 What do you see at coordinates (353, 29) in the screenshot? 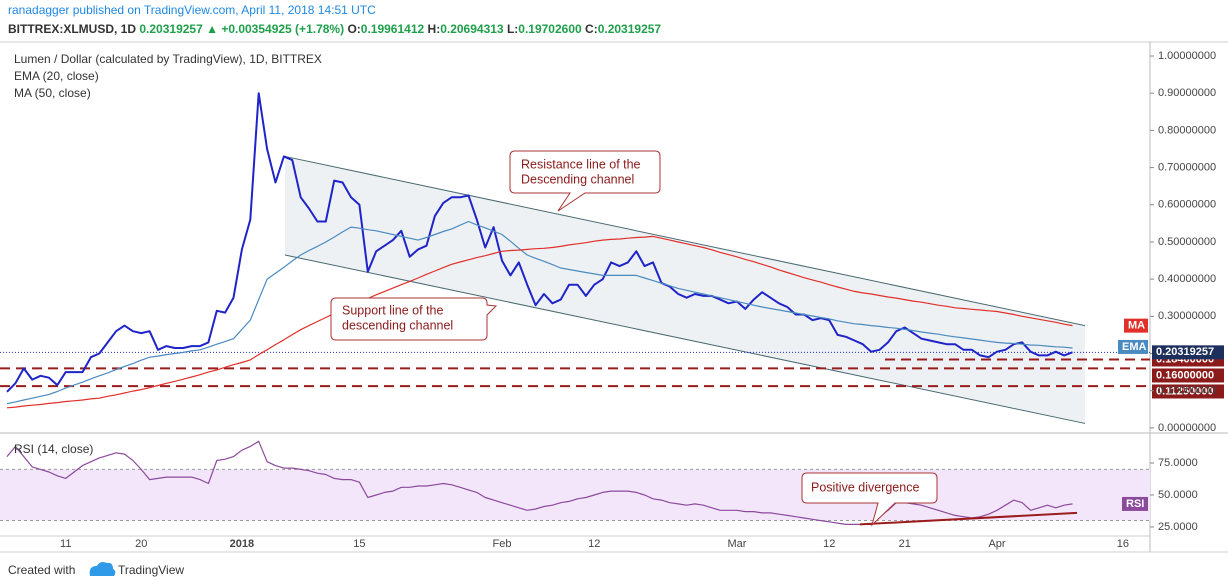
I see `ohlc-label: O:` at bounding box center [353, 29].